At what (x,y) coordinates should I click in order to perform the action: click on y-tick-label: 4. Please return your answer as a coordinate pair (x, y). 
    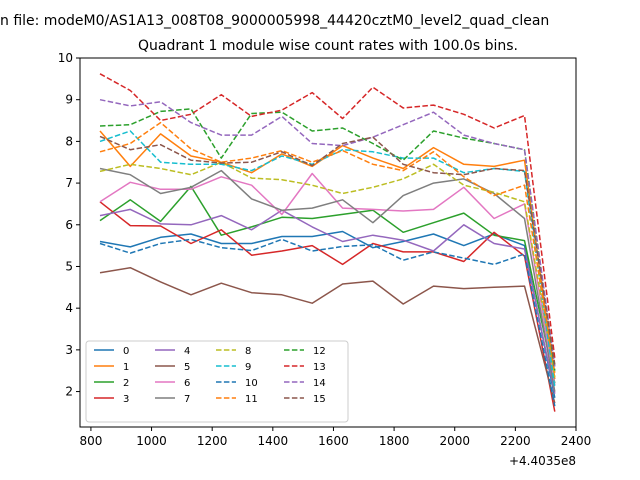
    Looking at the image, I should click on (69, 308).